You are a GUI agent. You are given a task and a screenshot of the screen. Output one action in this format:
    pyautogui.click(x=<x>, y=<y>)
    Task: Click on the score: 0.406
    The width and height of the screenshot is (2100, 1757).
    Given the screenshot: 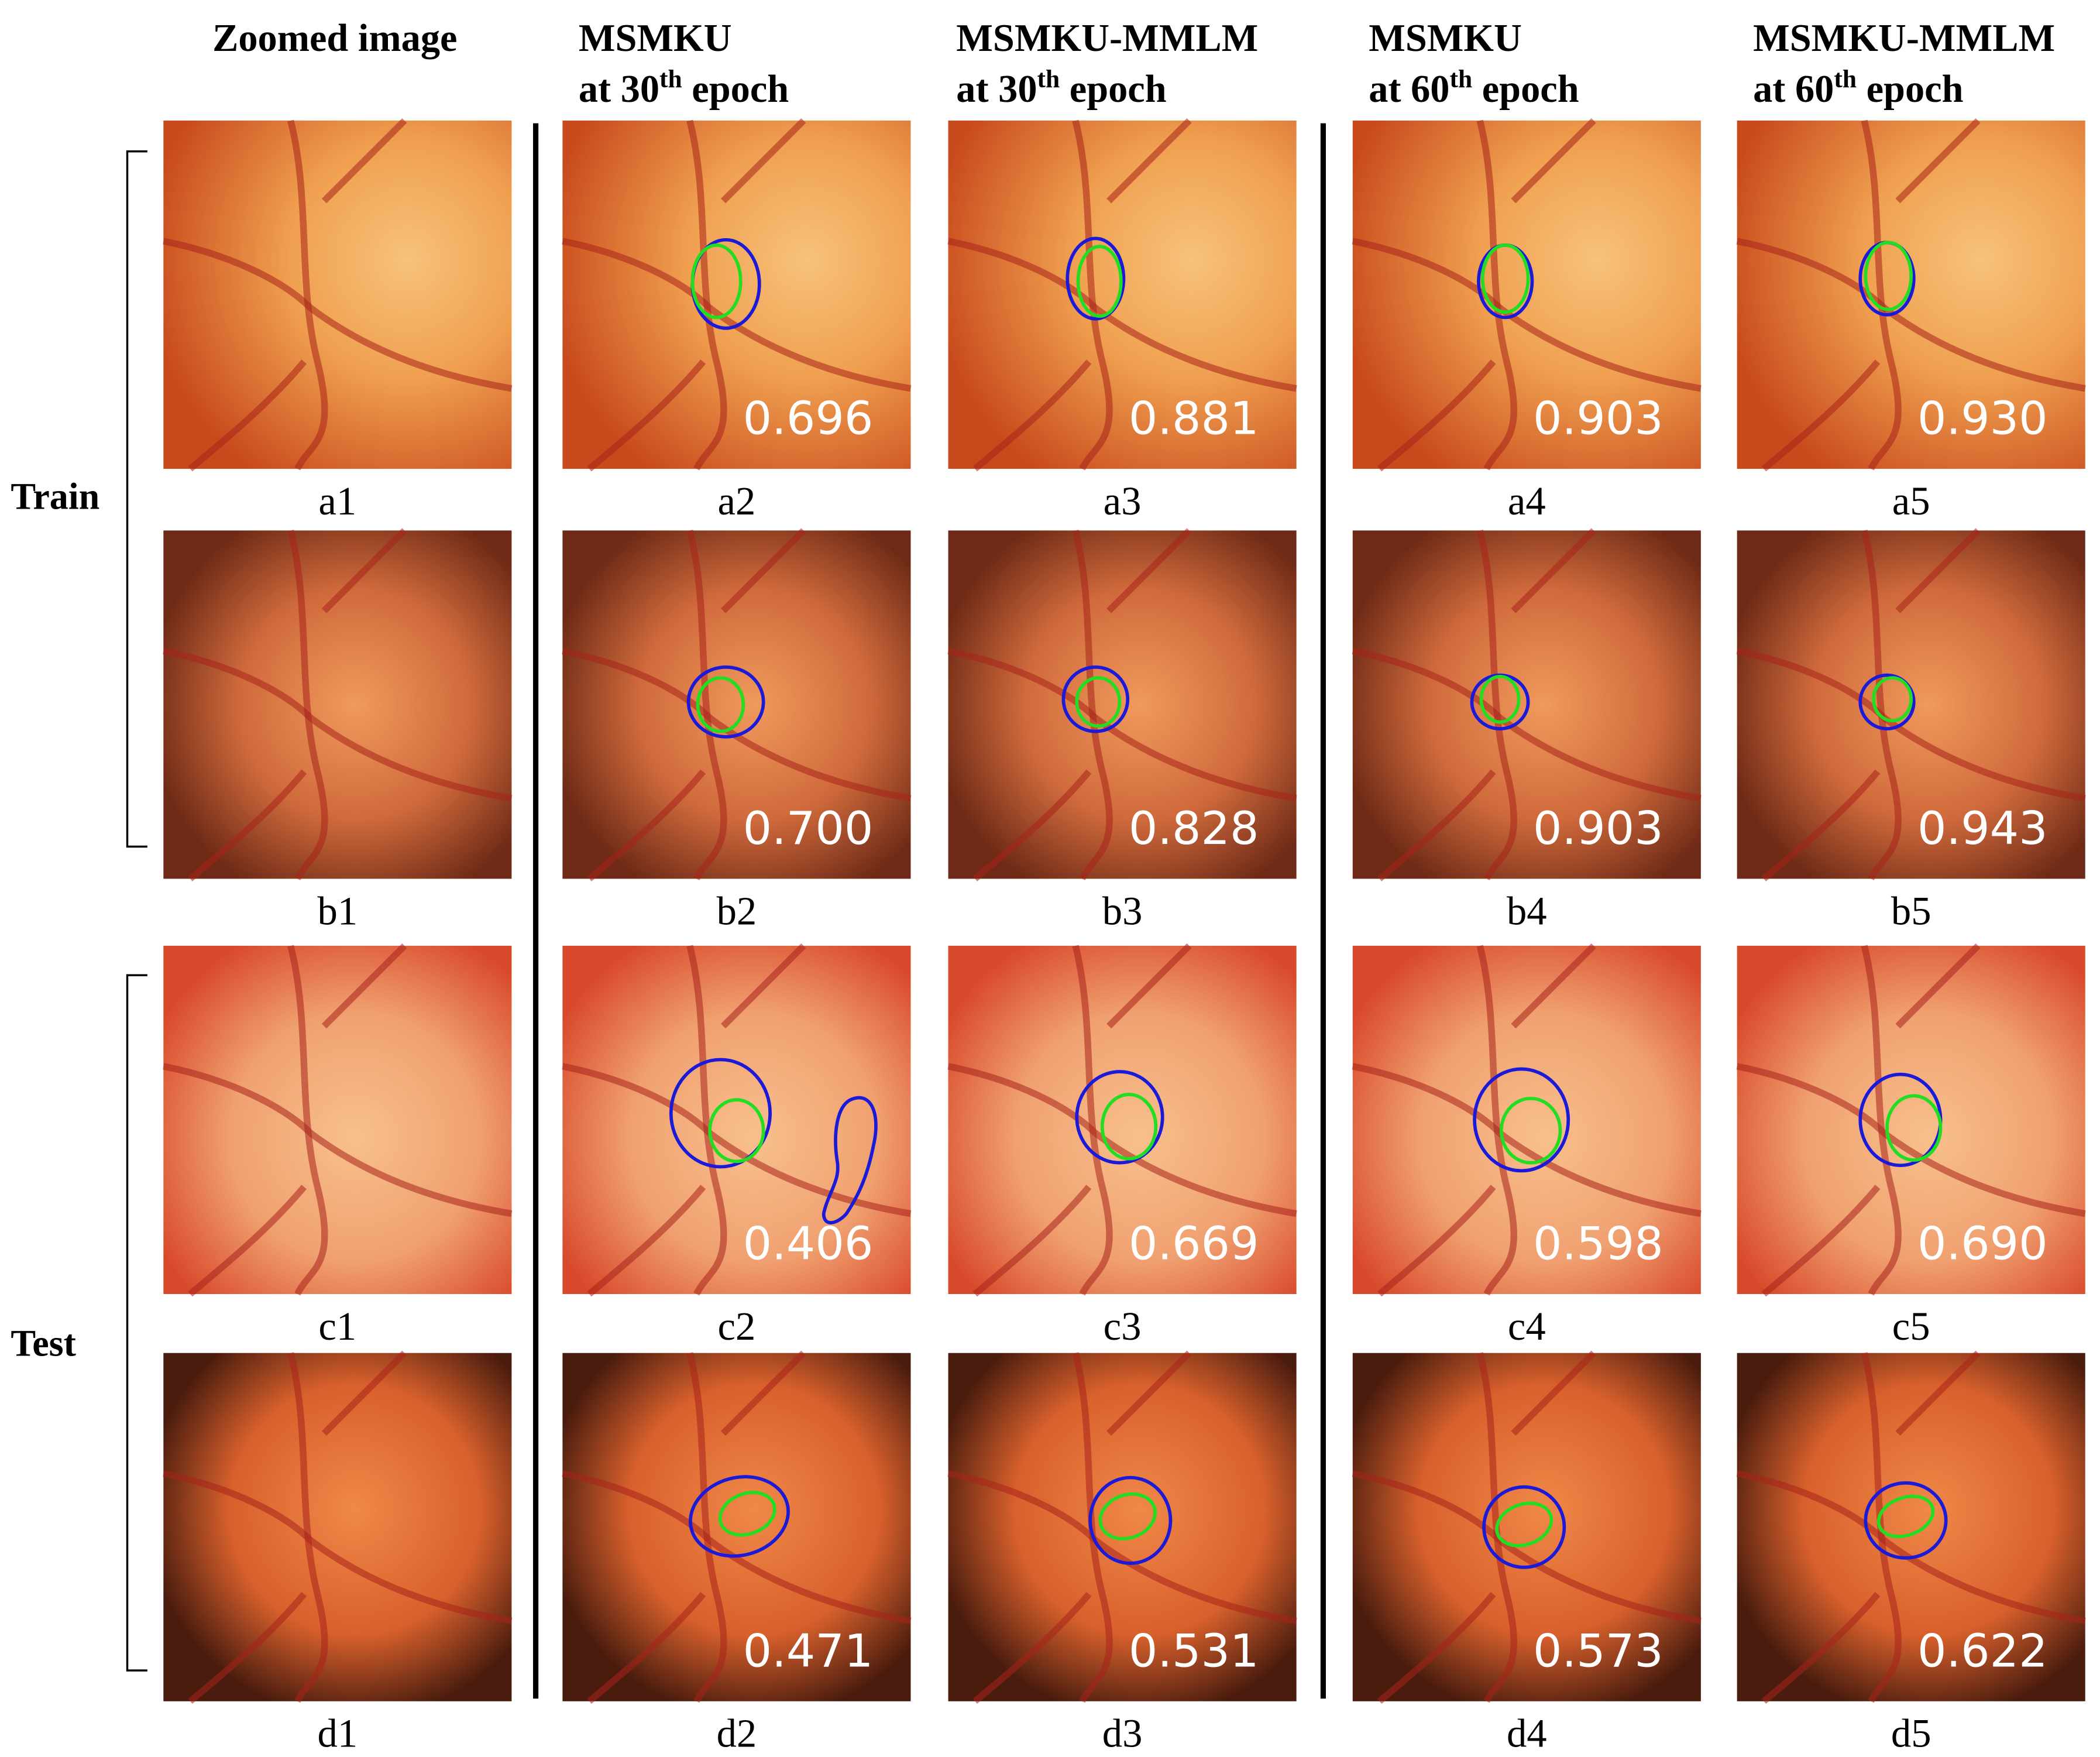 What is the action you would take?
    pyautogui.click(x=808, y=1243)
    